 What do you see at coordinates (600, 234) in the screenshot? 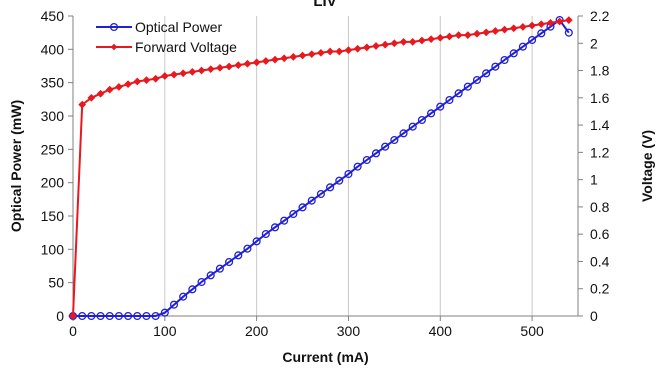
I see `y-right-tick-label: 0.6` at bounding box center [600, 234].